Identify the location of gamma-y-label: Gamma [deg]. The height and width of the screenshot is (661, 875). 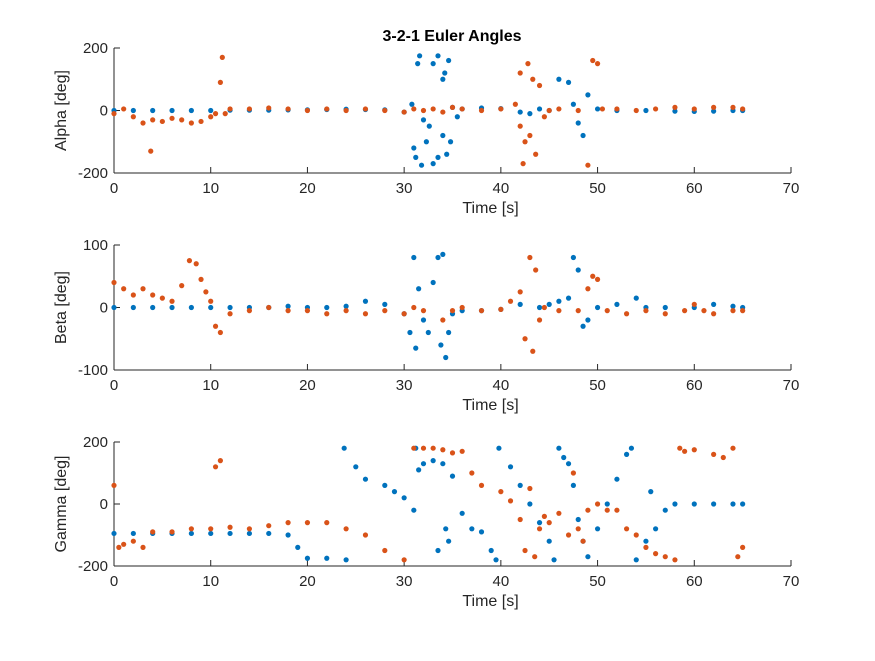
(61, 504).